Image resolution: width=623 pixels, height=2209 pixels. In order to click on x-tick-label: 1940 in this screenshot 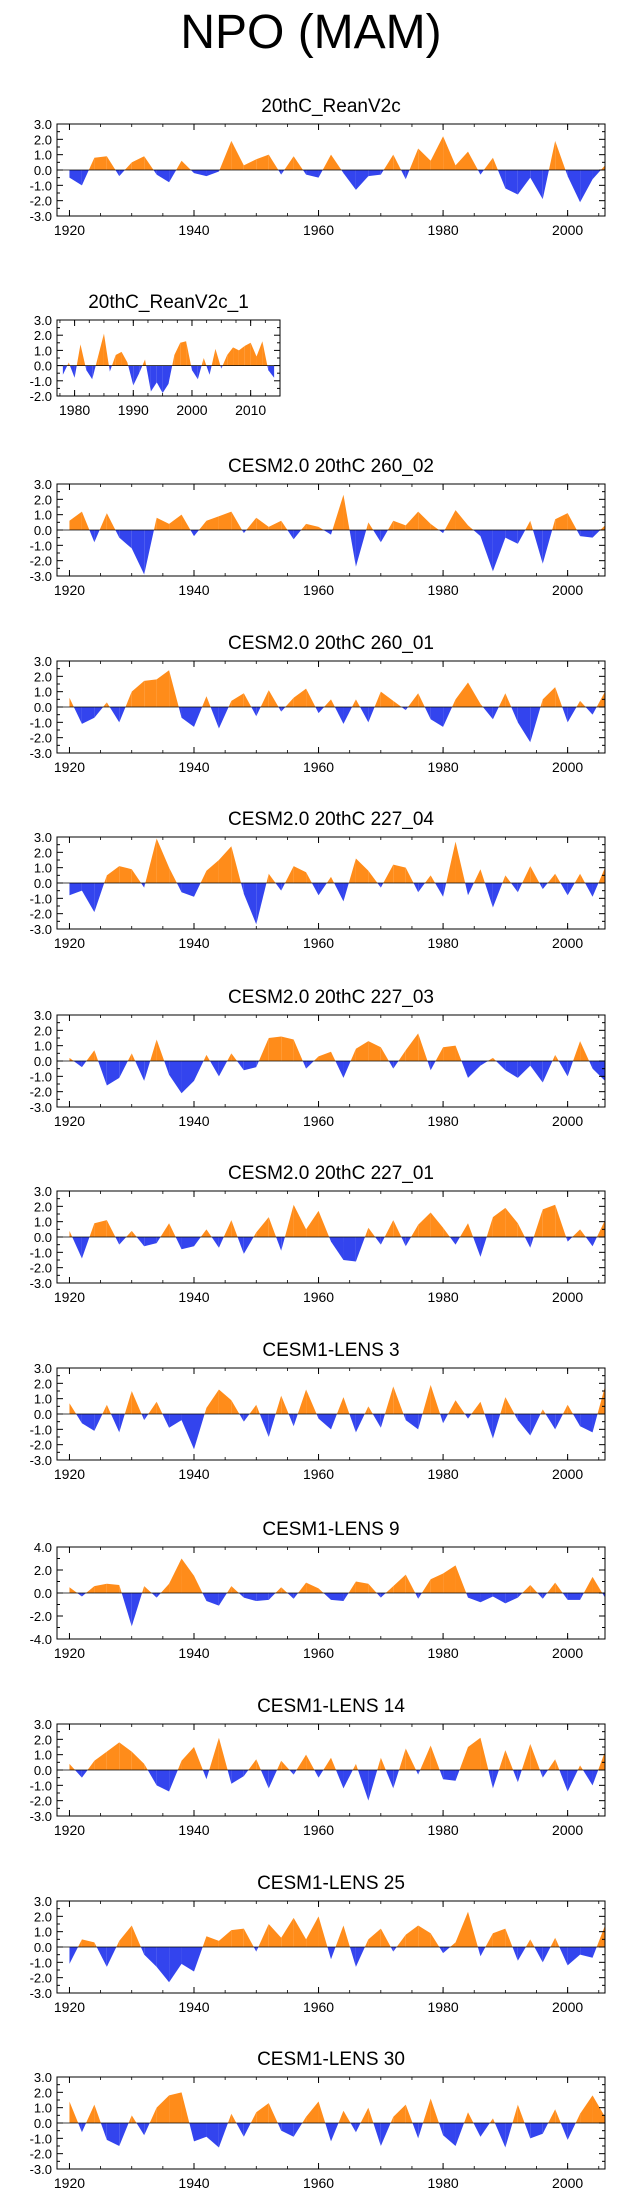, I will do `click(193, 1653)`.